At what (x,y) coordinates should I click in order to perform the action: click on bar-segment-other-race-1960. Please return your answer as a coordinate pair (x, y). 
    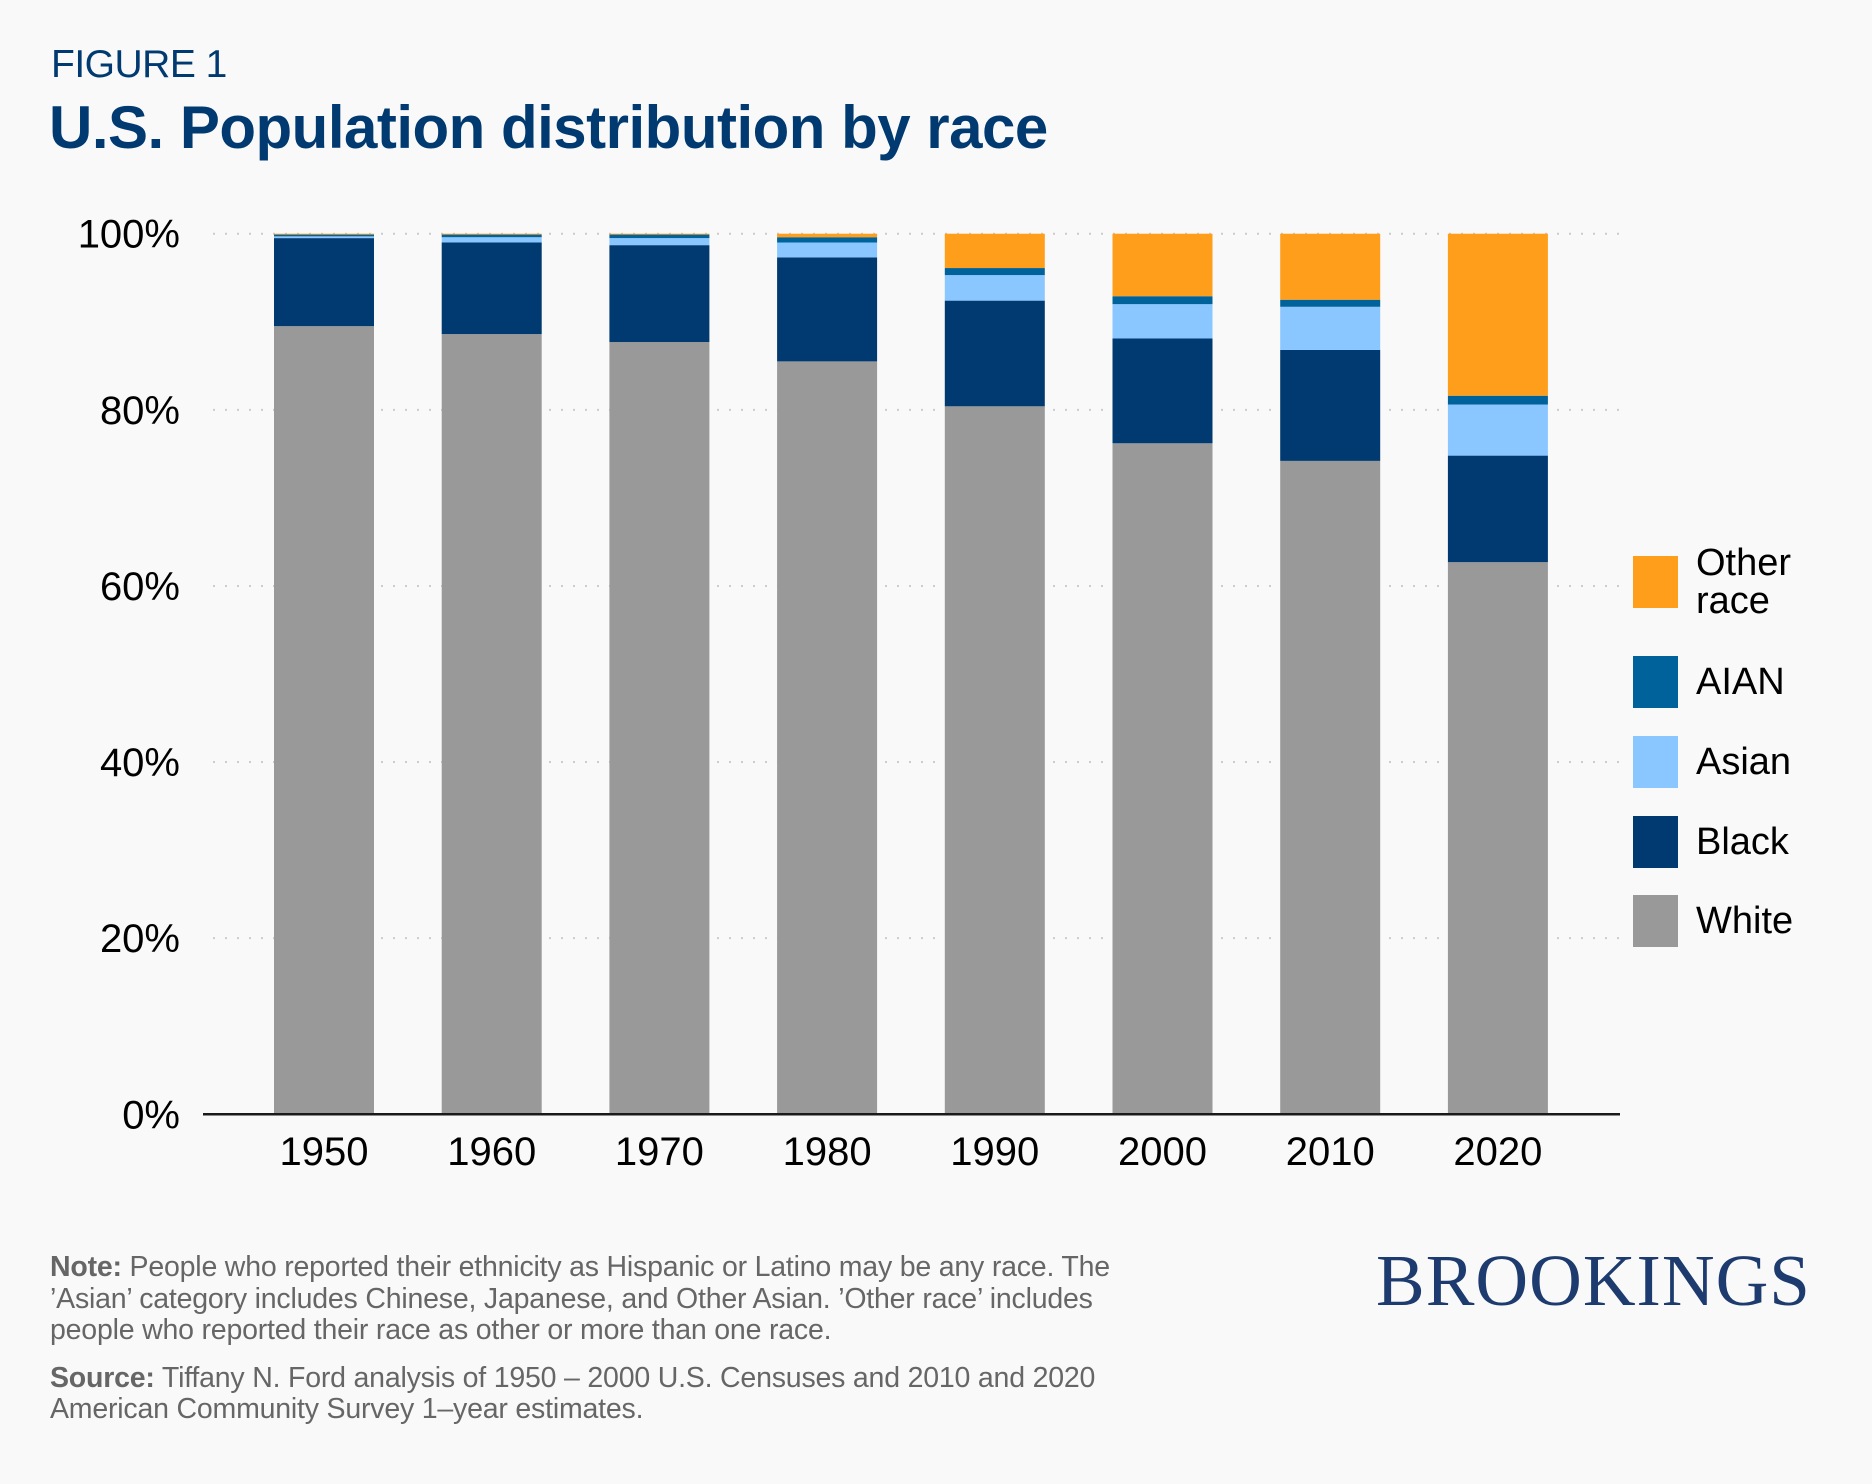
    Looking at the image, I should click on (491, 234).